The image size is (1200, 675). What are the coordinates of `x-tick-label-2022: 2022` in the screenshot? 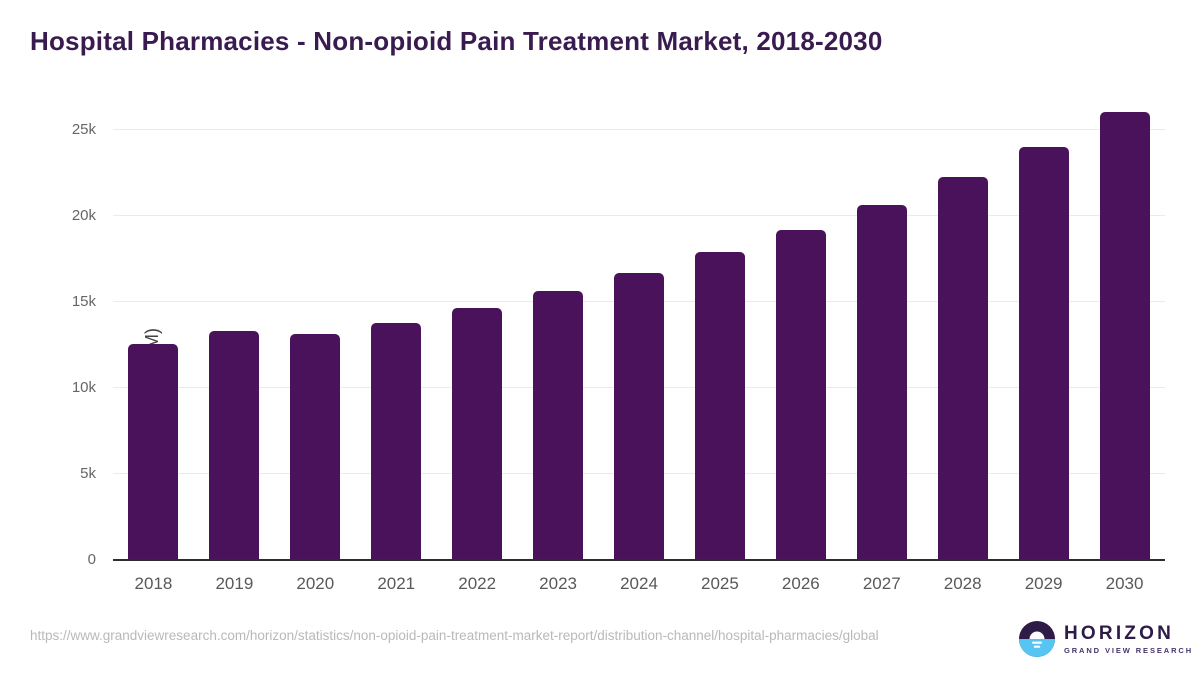 It's located at (477, 583).